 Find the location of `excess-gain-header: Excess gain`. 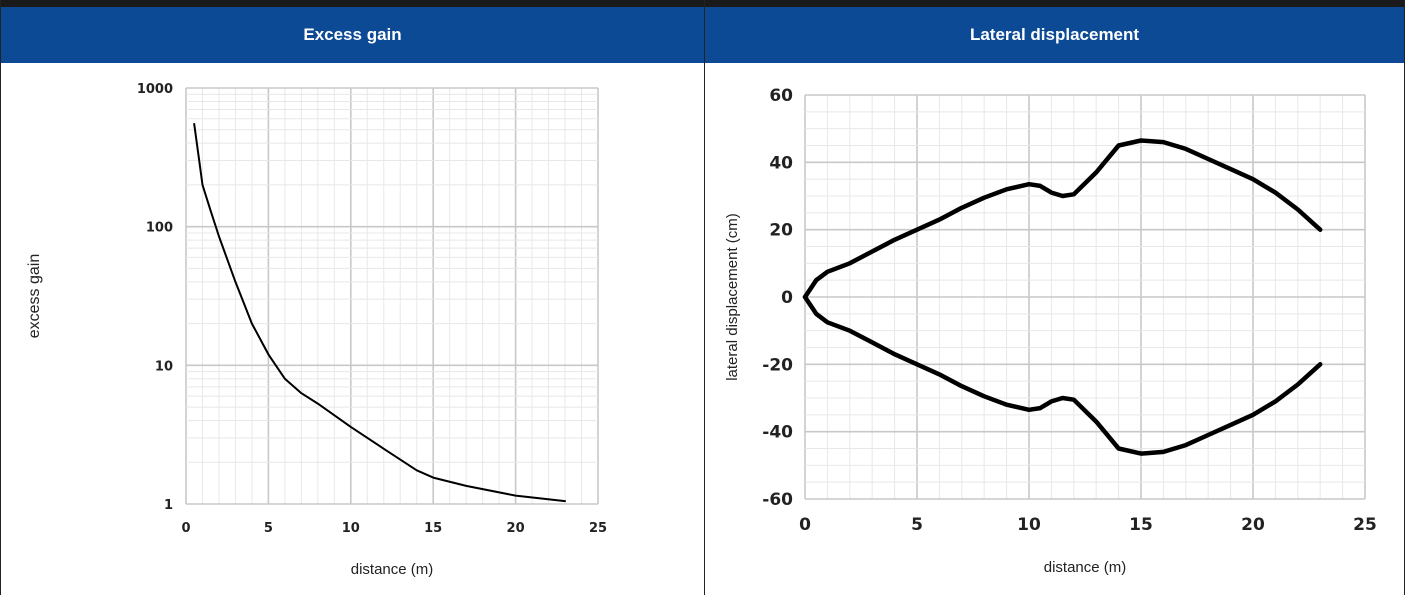

excess-gain-header: Excess gain is located at coordinates (352, 31).